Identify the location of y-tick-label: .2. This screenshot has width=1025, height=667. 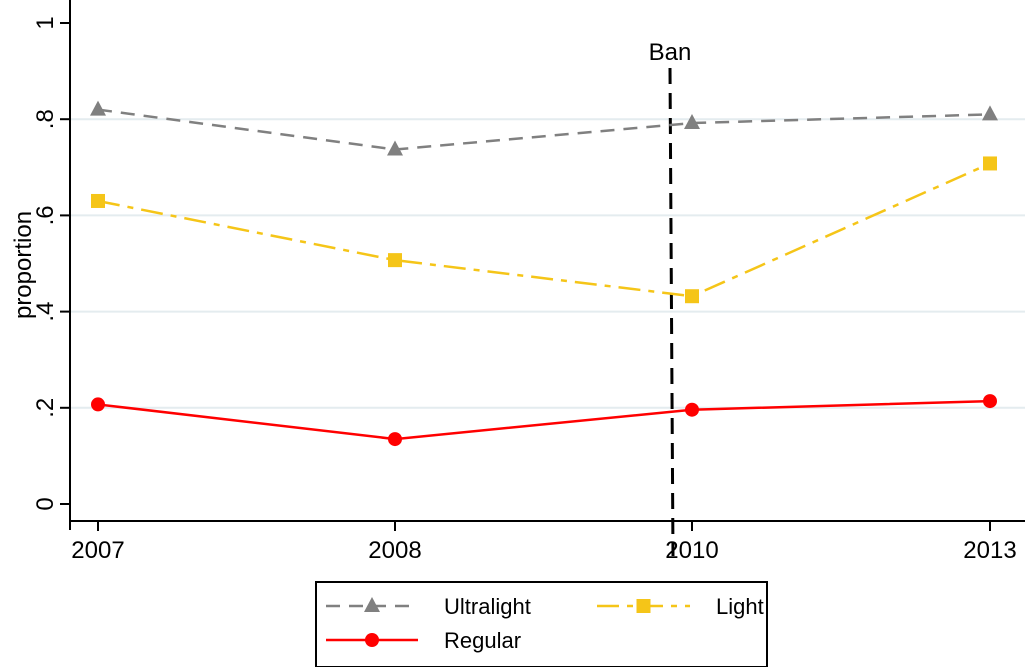
(45, 408).